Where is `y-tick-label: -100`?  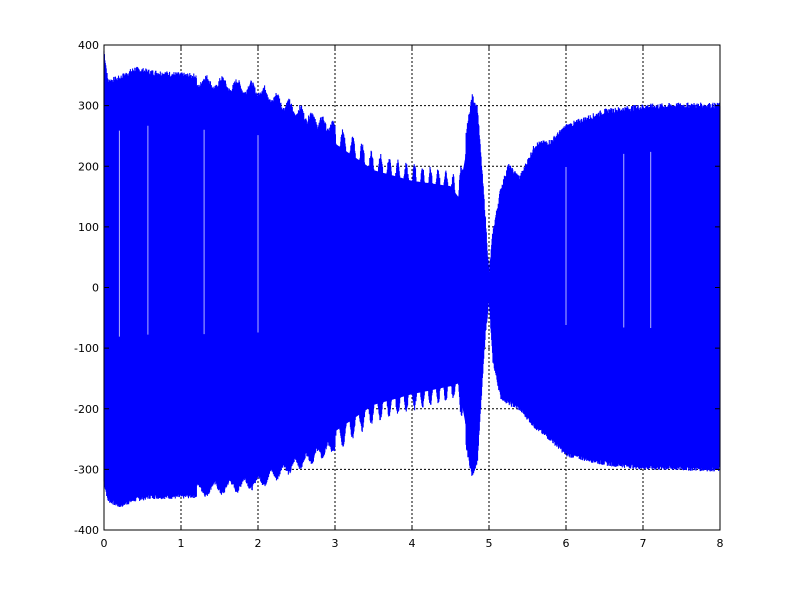 y-tick-label: -100 is located at coordinates (86, 348).